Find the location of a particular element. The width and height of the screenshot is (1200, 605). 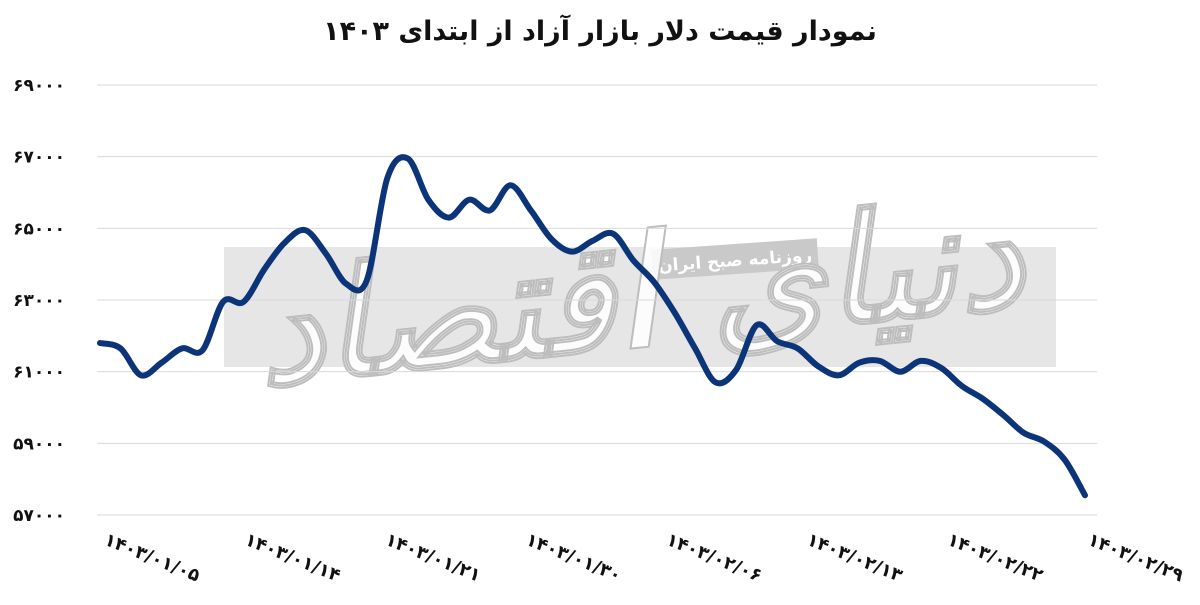

y-tick-label: ۶۳۰۰۰ is located at coordinates (39, 301).